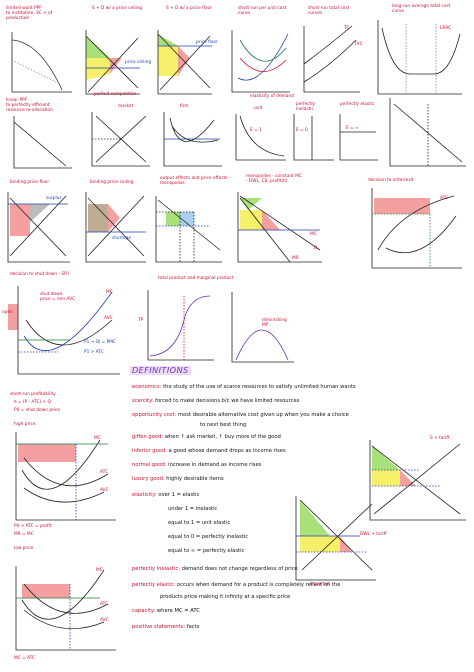 Image resolution: width=474 pixels, height=672 pixels. Describe the element at coordinates (256, 130) in the screenshot. I see `e1-label: E = 1` at that location.